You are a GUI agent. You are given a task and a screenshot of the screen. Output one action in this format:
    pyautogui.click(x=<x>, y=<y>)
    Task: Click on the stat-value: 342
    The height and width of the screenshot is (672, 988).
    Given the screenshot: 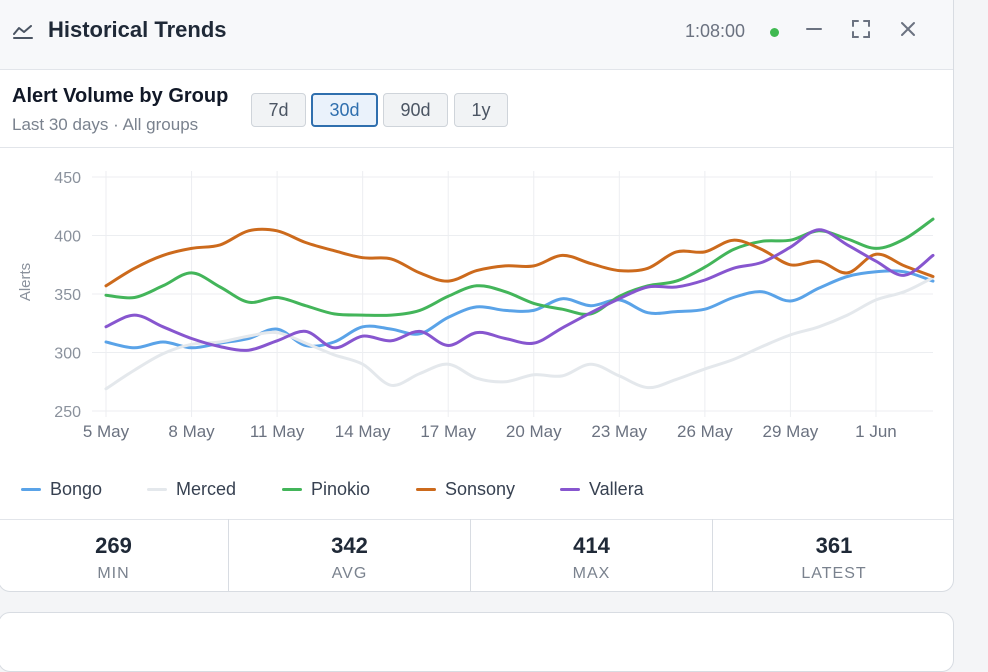 What is the action you would take?
    pyautogui.click(x=349, y=545)
    